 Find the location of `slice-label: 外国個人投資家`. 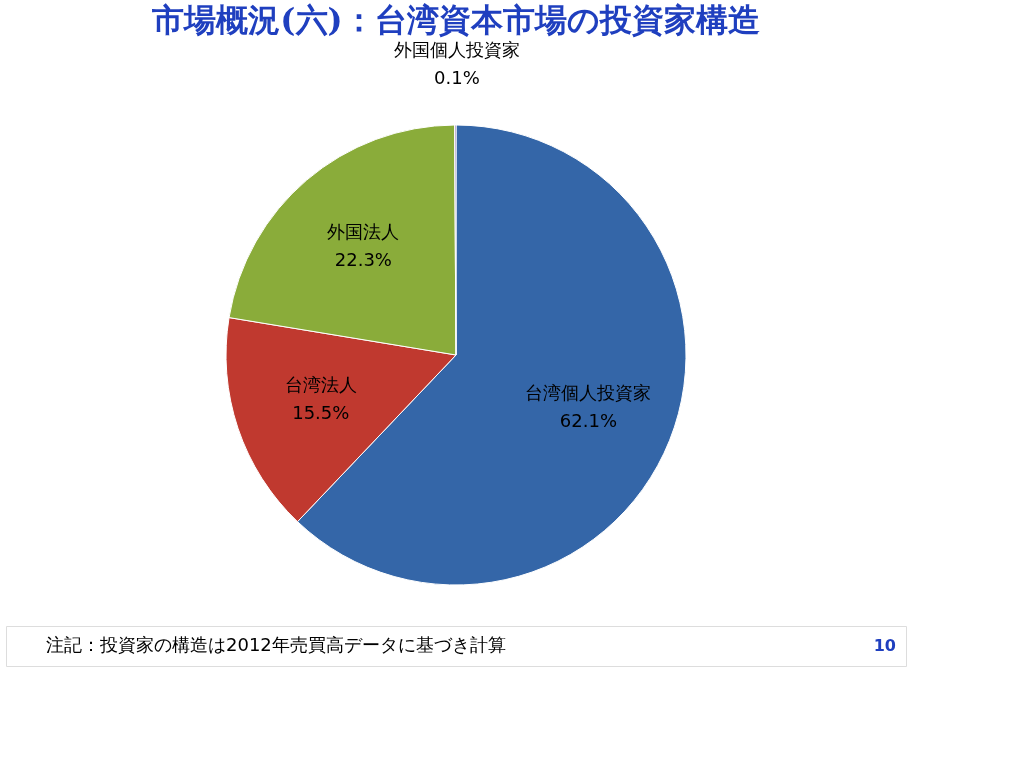

slice-label: 外国個人投資家 is located at coordinates (456, 49).